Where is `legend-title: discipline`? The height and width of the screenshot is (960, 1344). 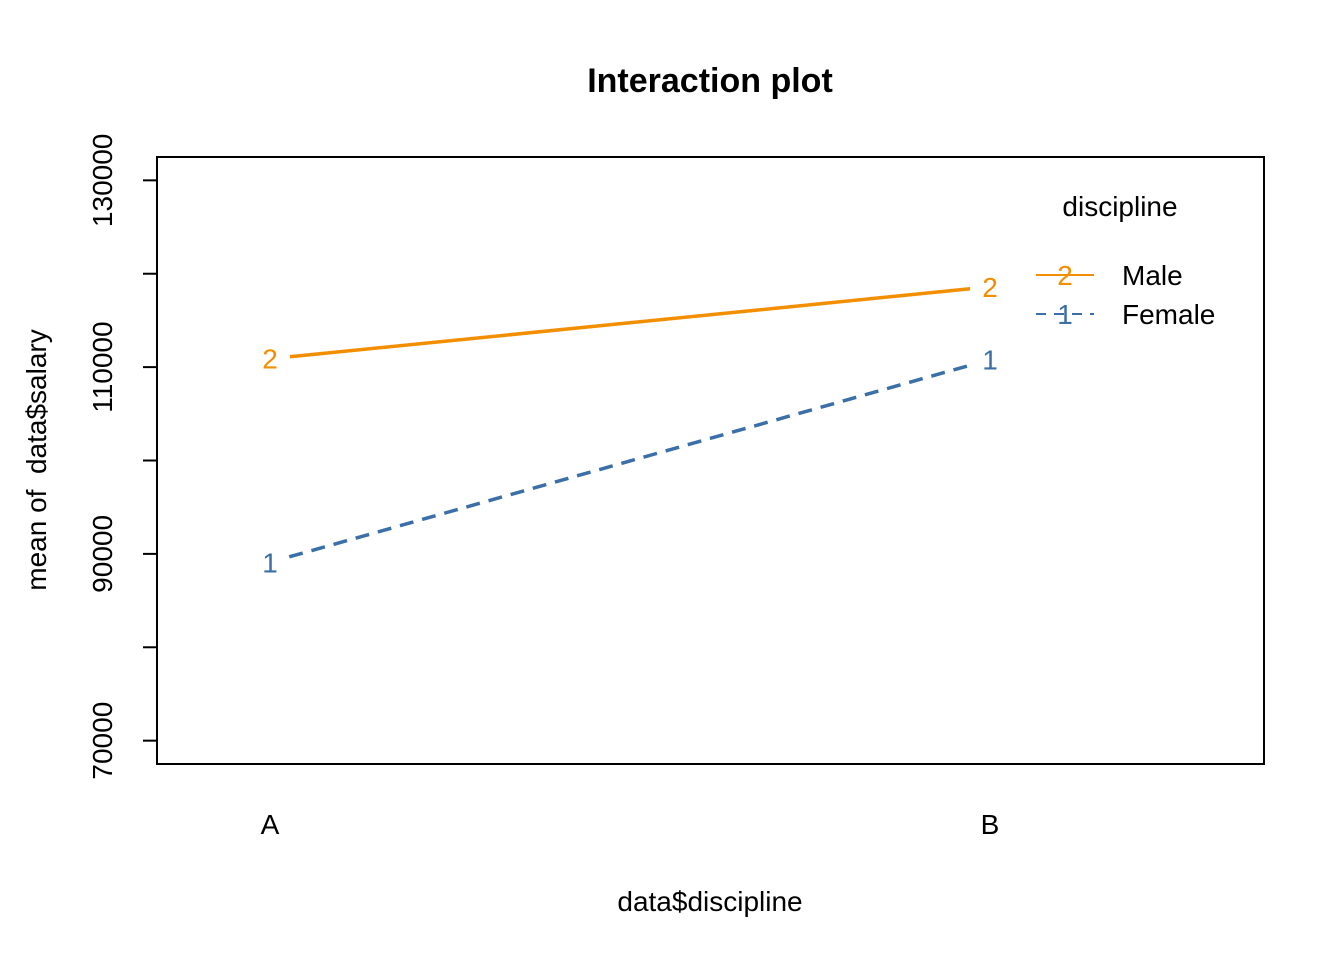
legend-title: discipline is located at coordinates (1119, 206).